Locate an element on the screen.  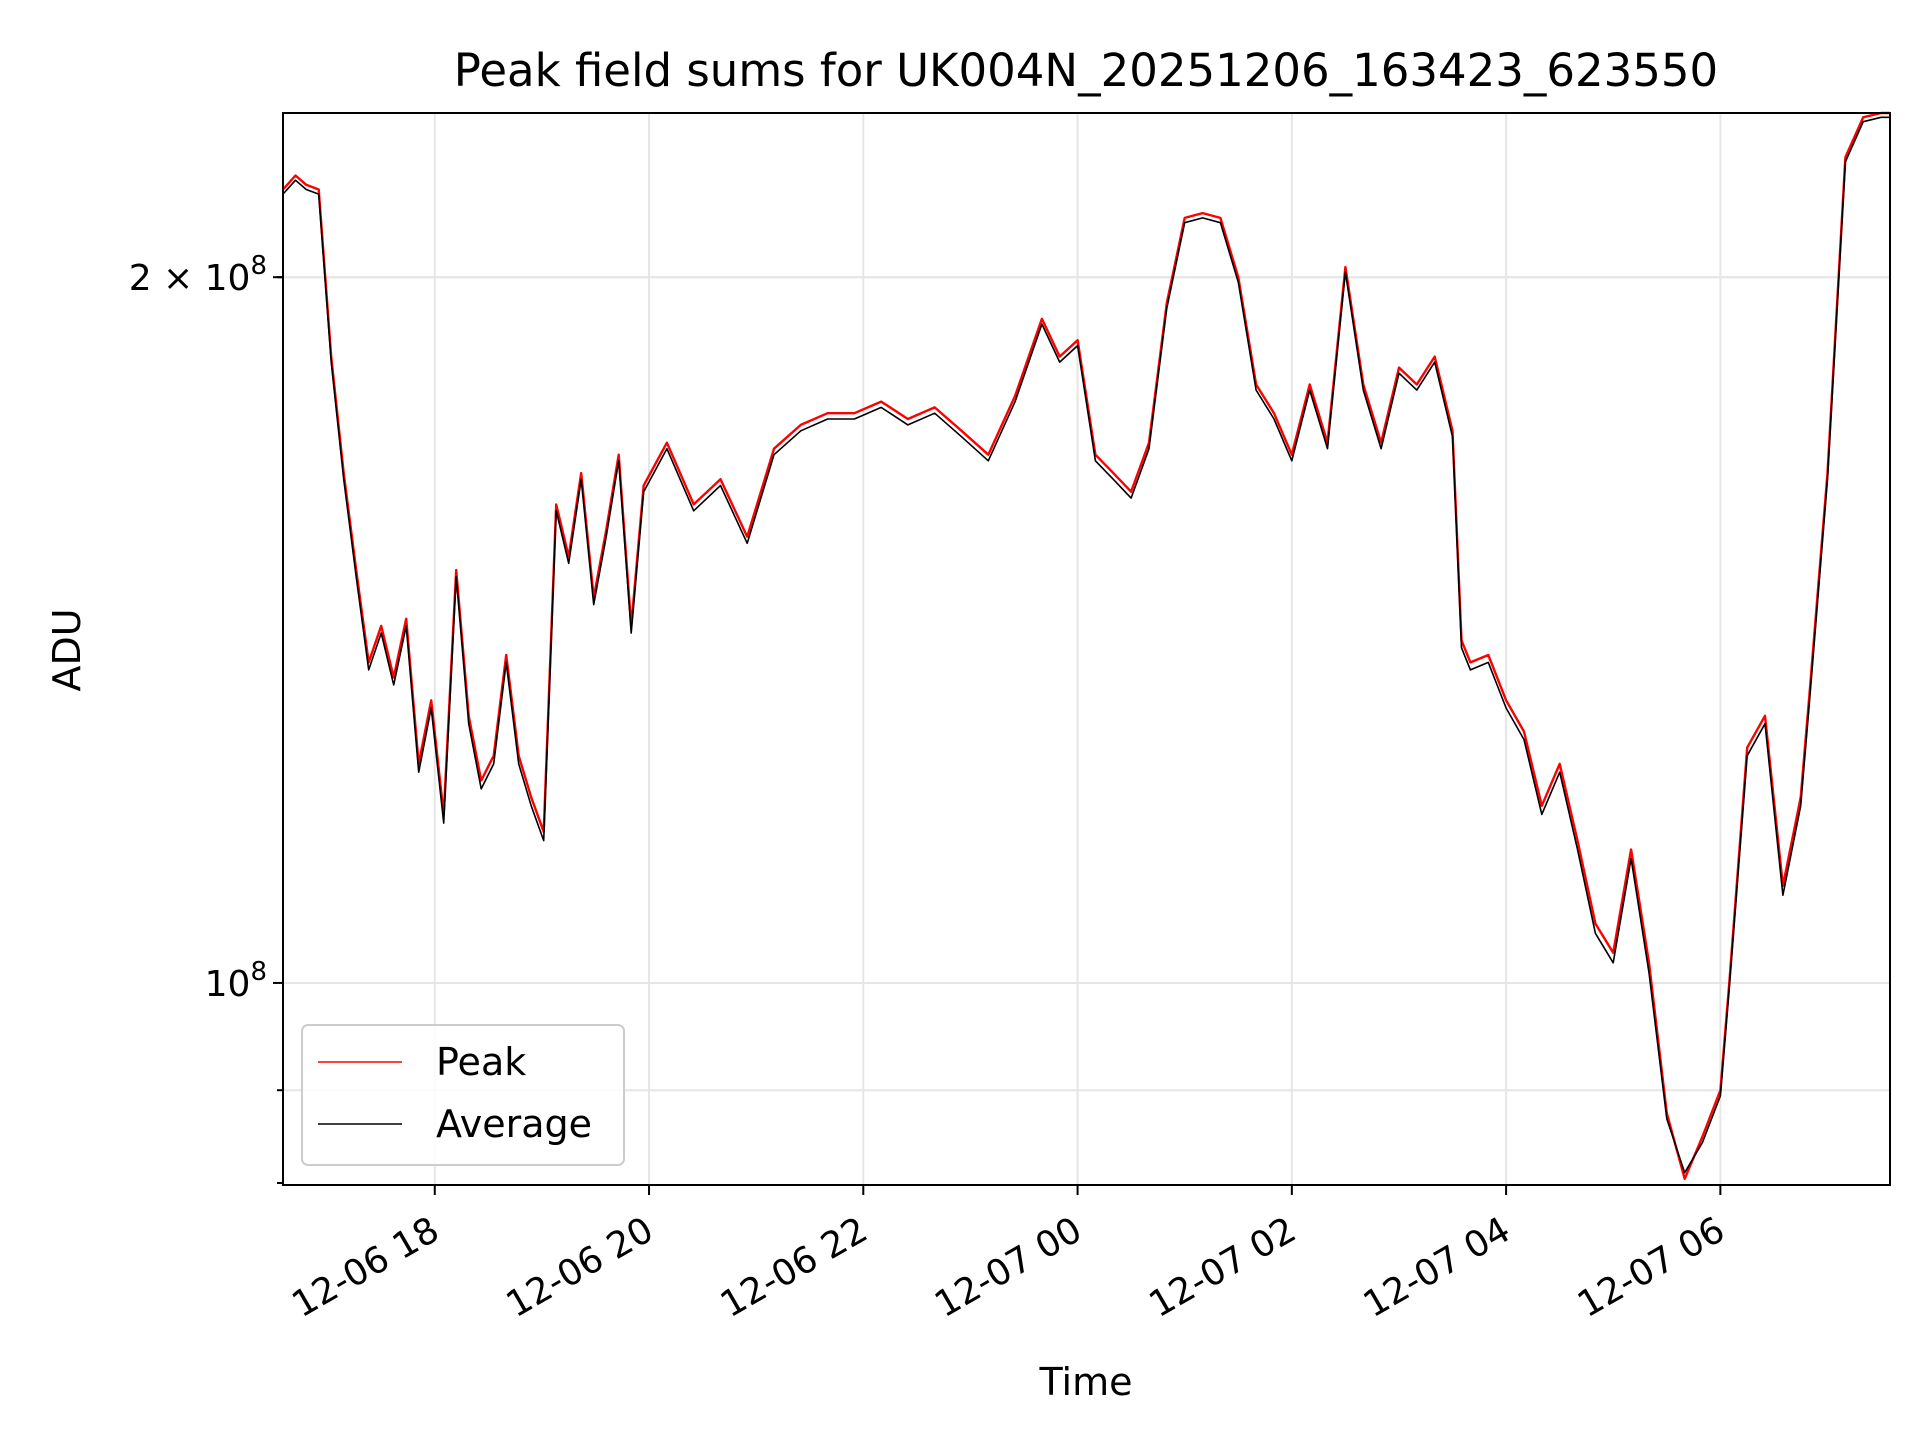
y-tick-label: 108 is located at coordinates (236, 981).